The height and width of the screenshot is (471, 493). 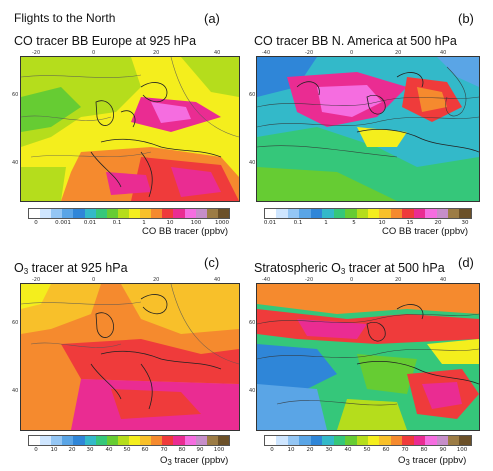 I want to click on panel-d-tick-2: 10, so click(x=291, y=450).